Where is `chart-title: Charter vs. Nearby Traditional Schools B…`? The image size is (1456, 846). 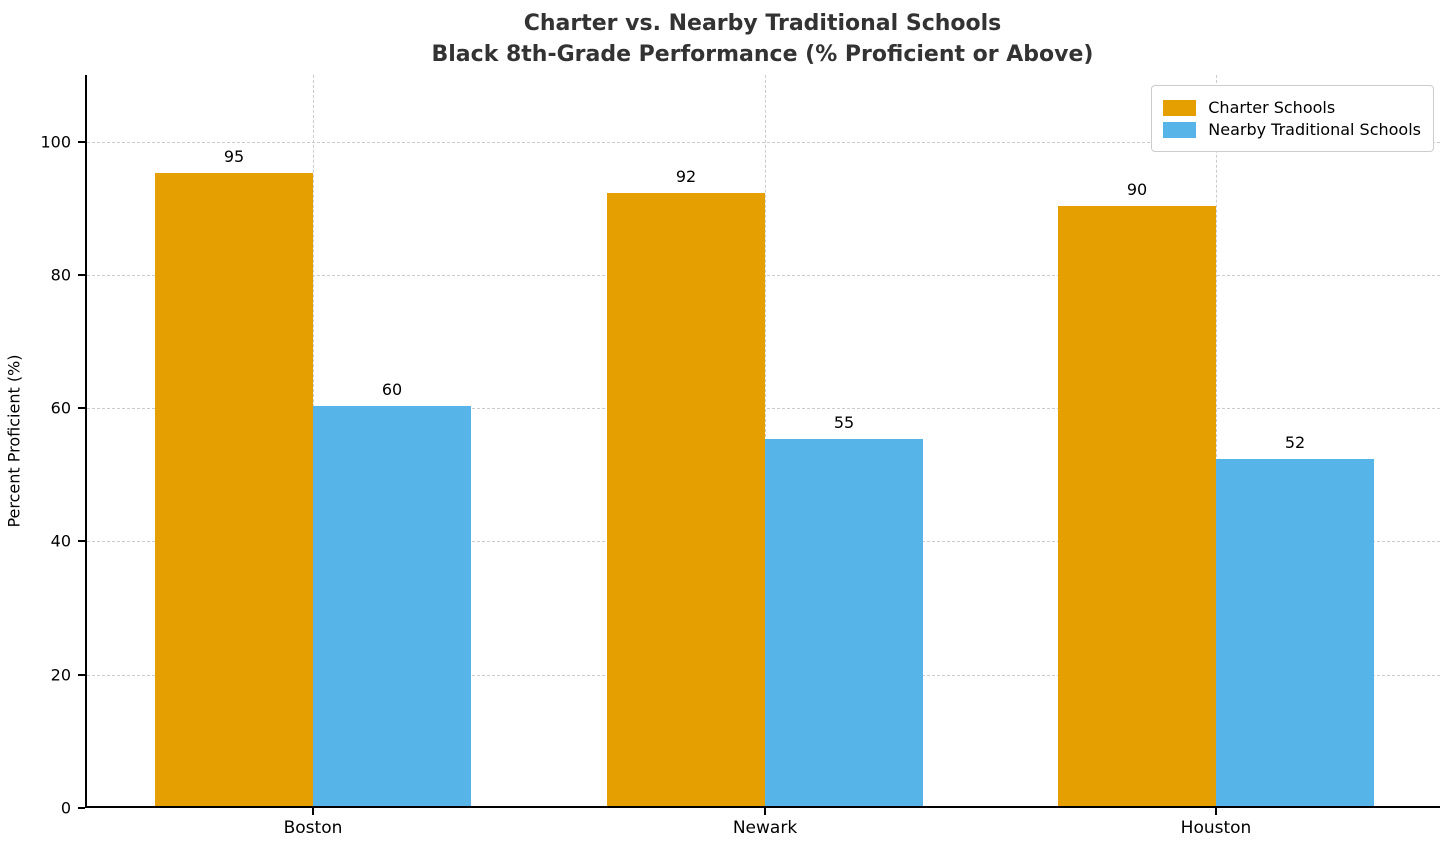 chart-title: Charter vs. Nearby Traditional Schools B… is located at coordinates (762, 39).